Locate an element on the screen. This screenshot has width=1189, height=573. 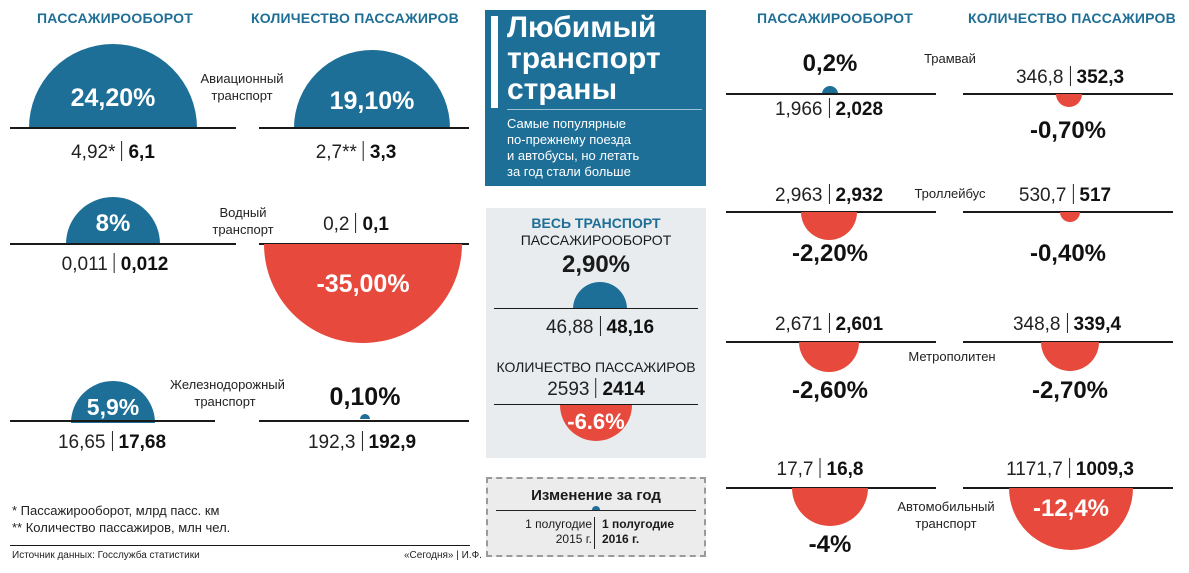
source-note: Источник данных: Госслужба статистики is located at coordinates (106, 555).